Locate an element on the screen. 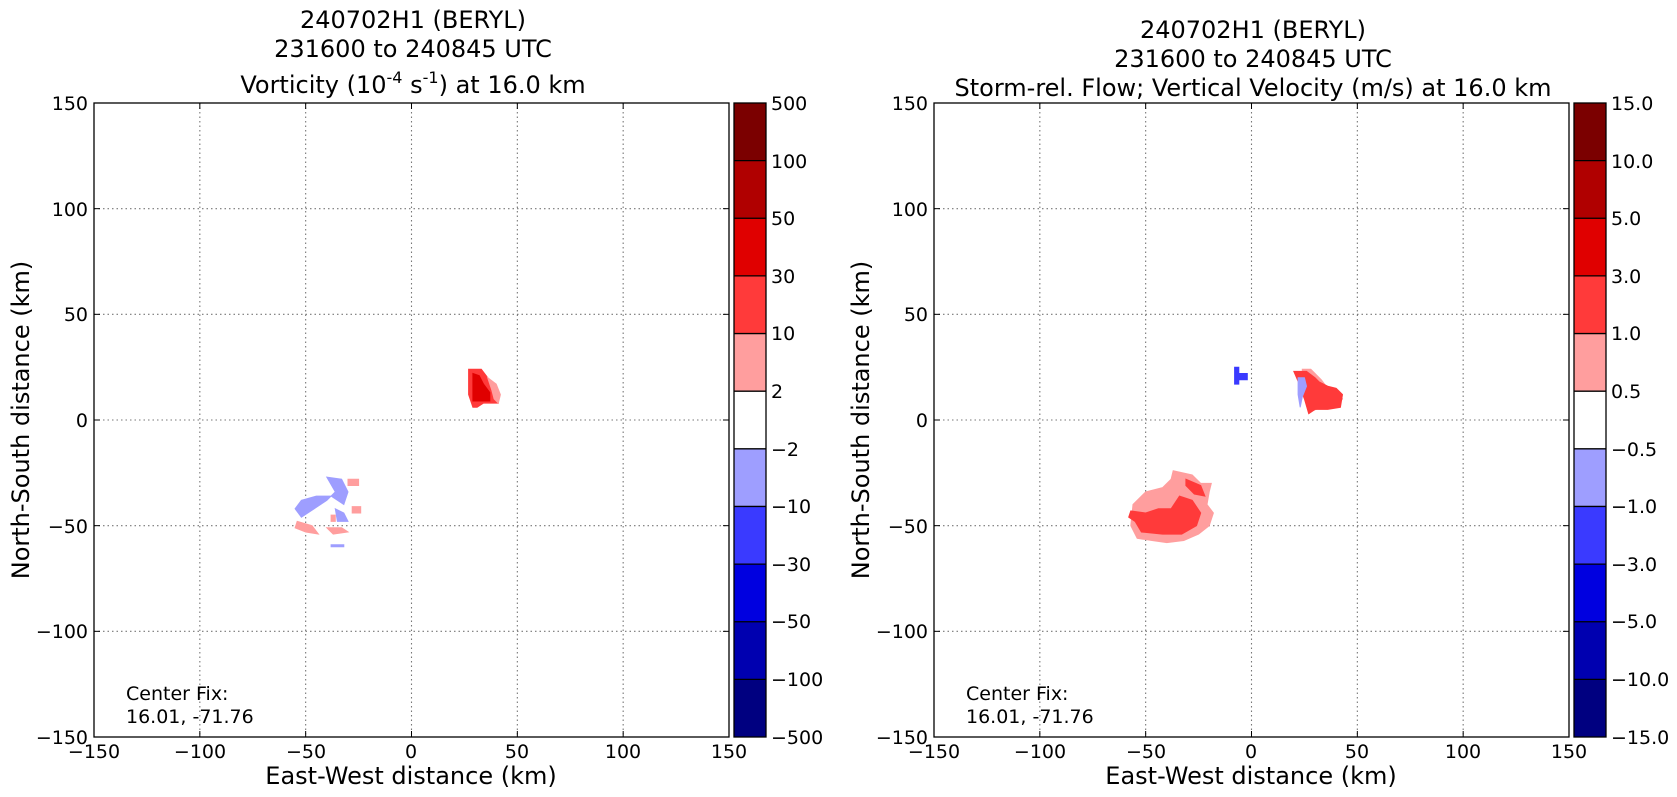  chart-title-line2: 231600 to 240845 UTC is located at coordinates (413, 49).